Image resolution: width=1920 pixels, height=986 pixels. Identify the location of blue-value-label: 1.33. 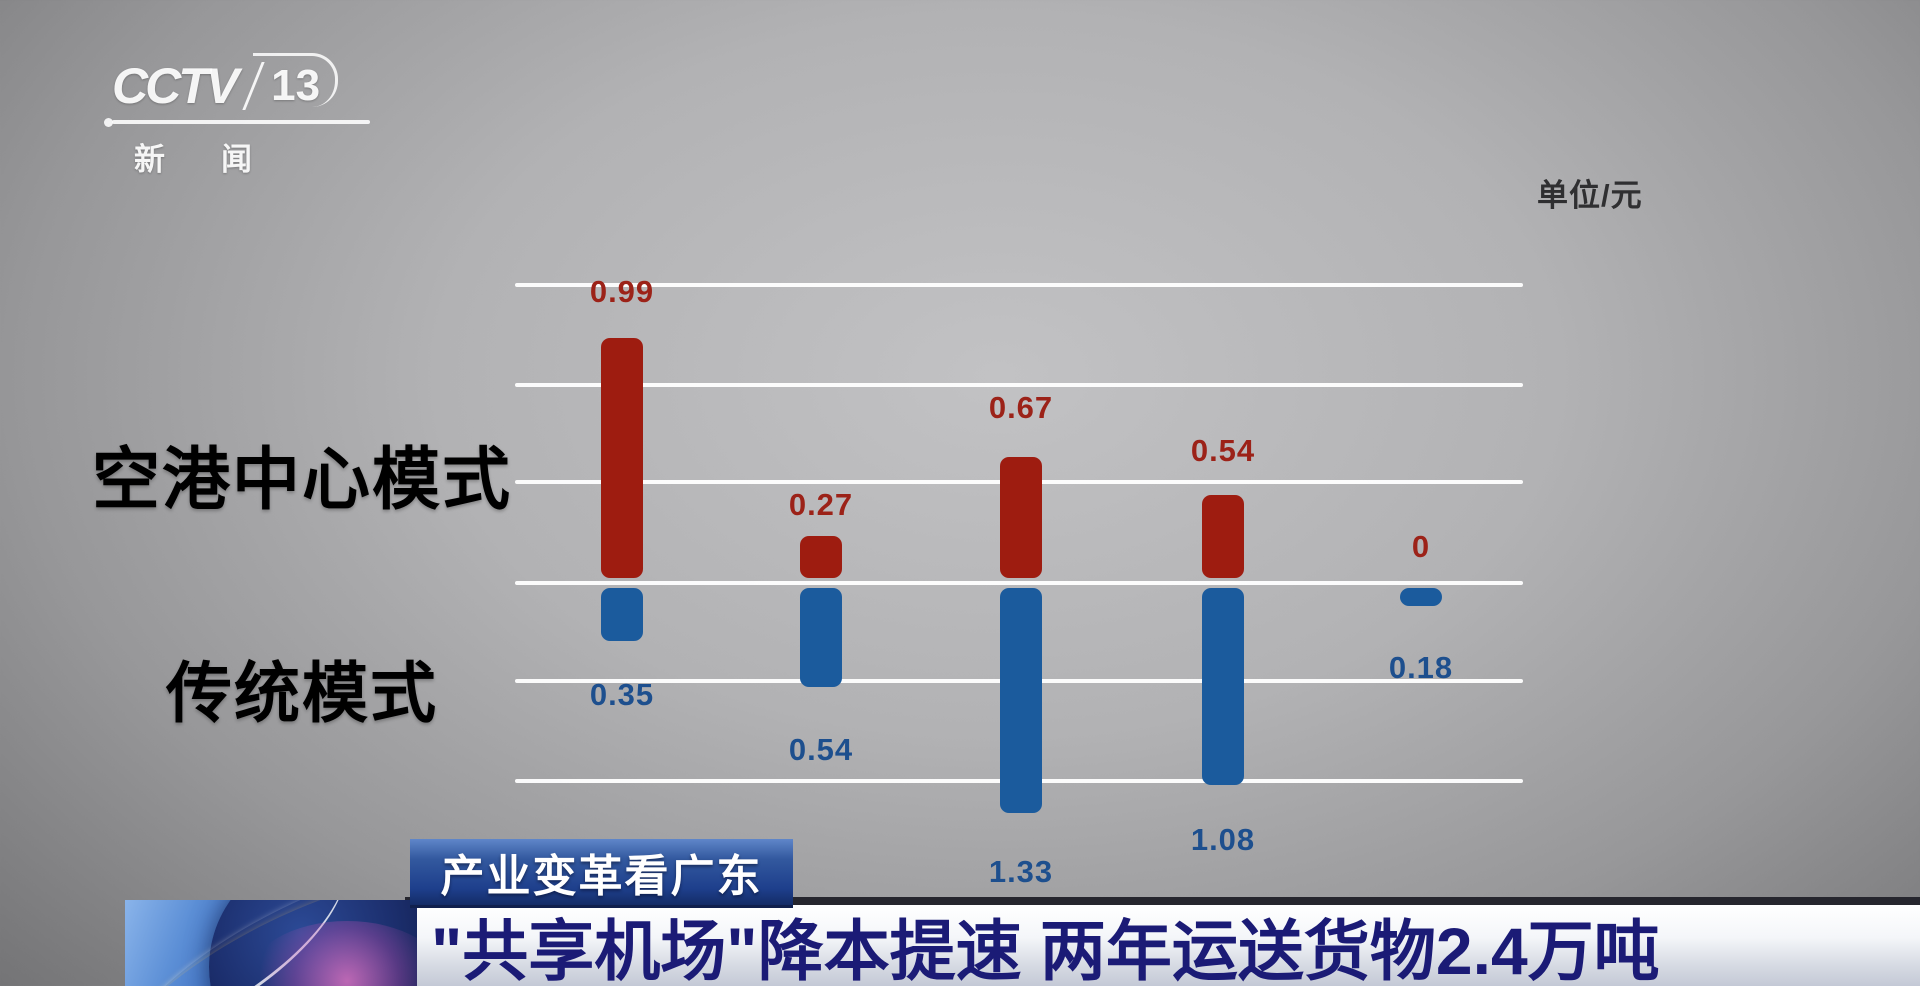
(1021, 871).